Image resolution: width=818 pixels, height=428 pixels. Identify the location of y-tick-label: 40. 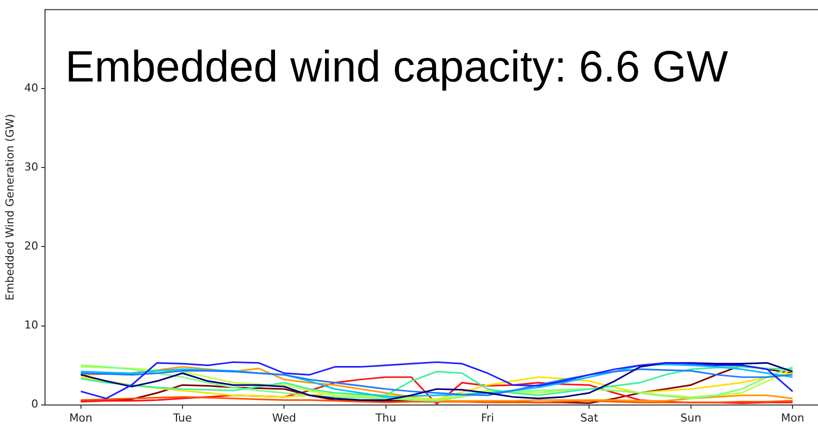
(31, 88).